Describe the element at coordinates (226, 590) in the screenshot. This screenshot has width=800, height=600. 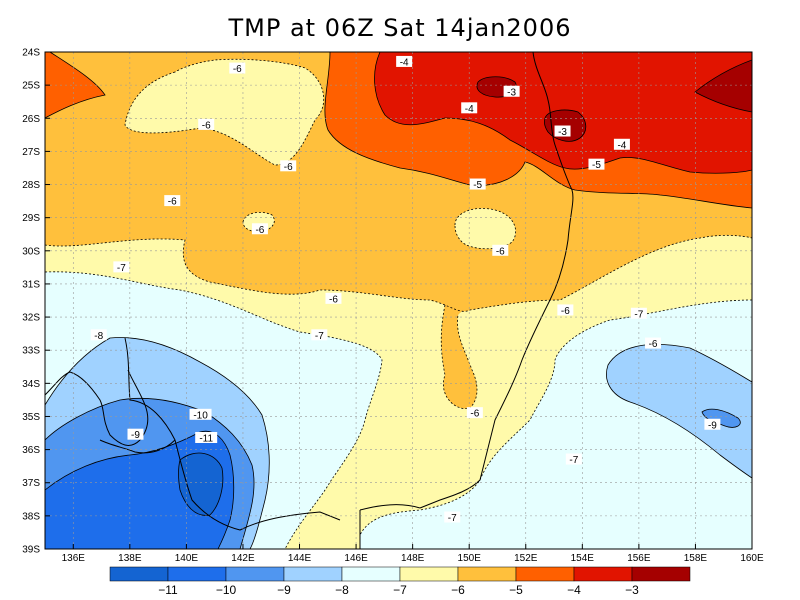
I see `legend-label: −10` at that location.